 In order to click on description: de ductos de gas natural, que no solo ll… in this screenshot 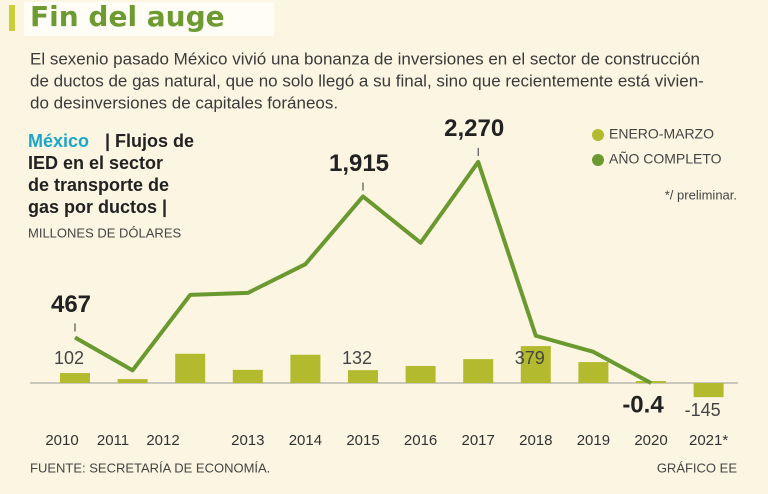, I will do `click(367, 80)`.